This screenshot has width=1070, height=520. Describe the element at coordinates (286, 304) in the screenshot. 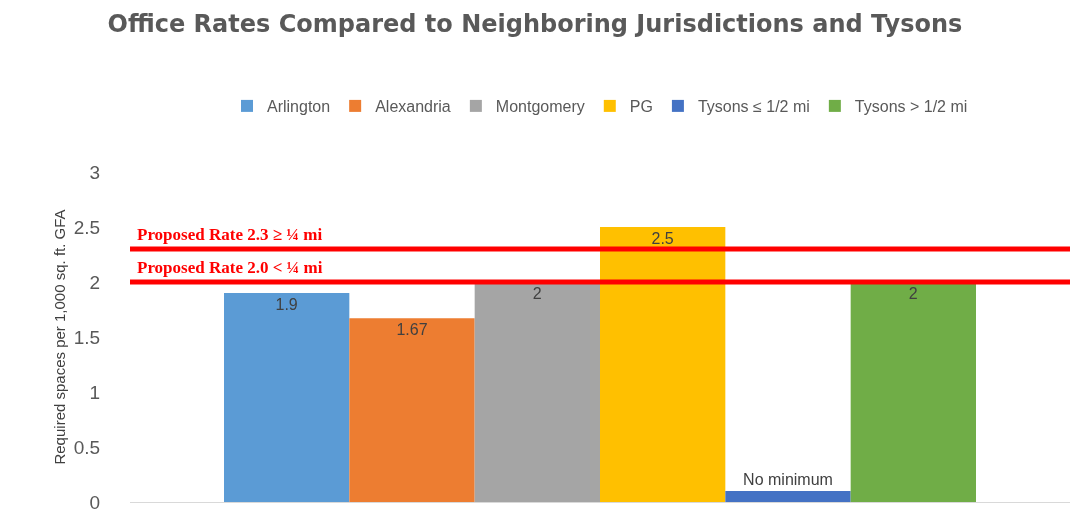

I see `data-label: 1.9` at that location.